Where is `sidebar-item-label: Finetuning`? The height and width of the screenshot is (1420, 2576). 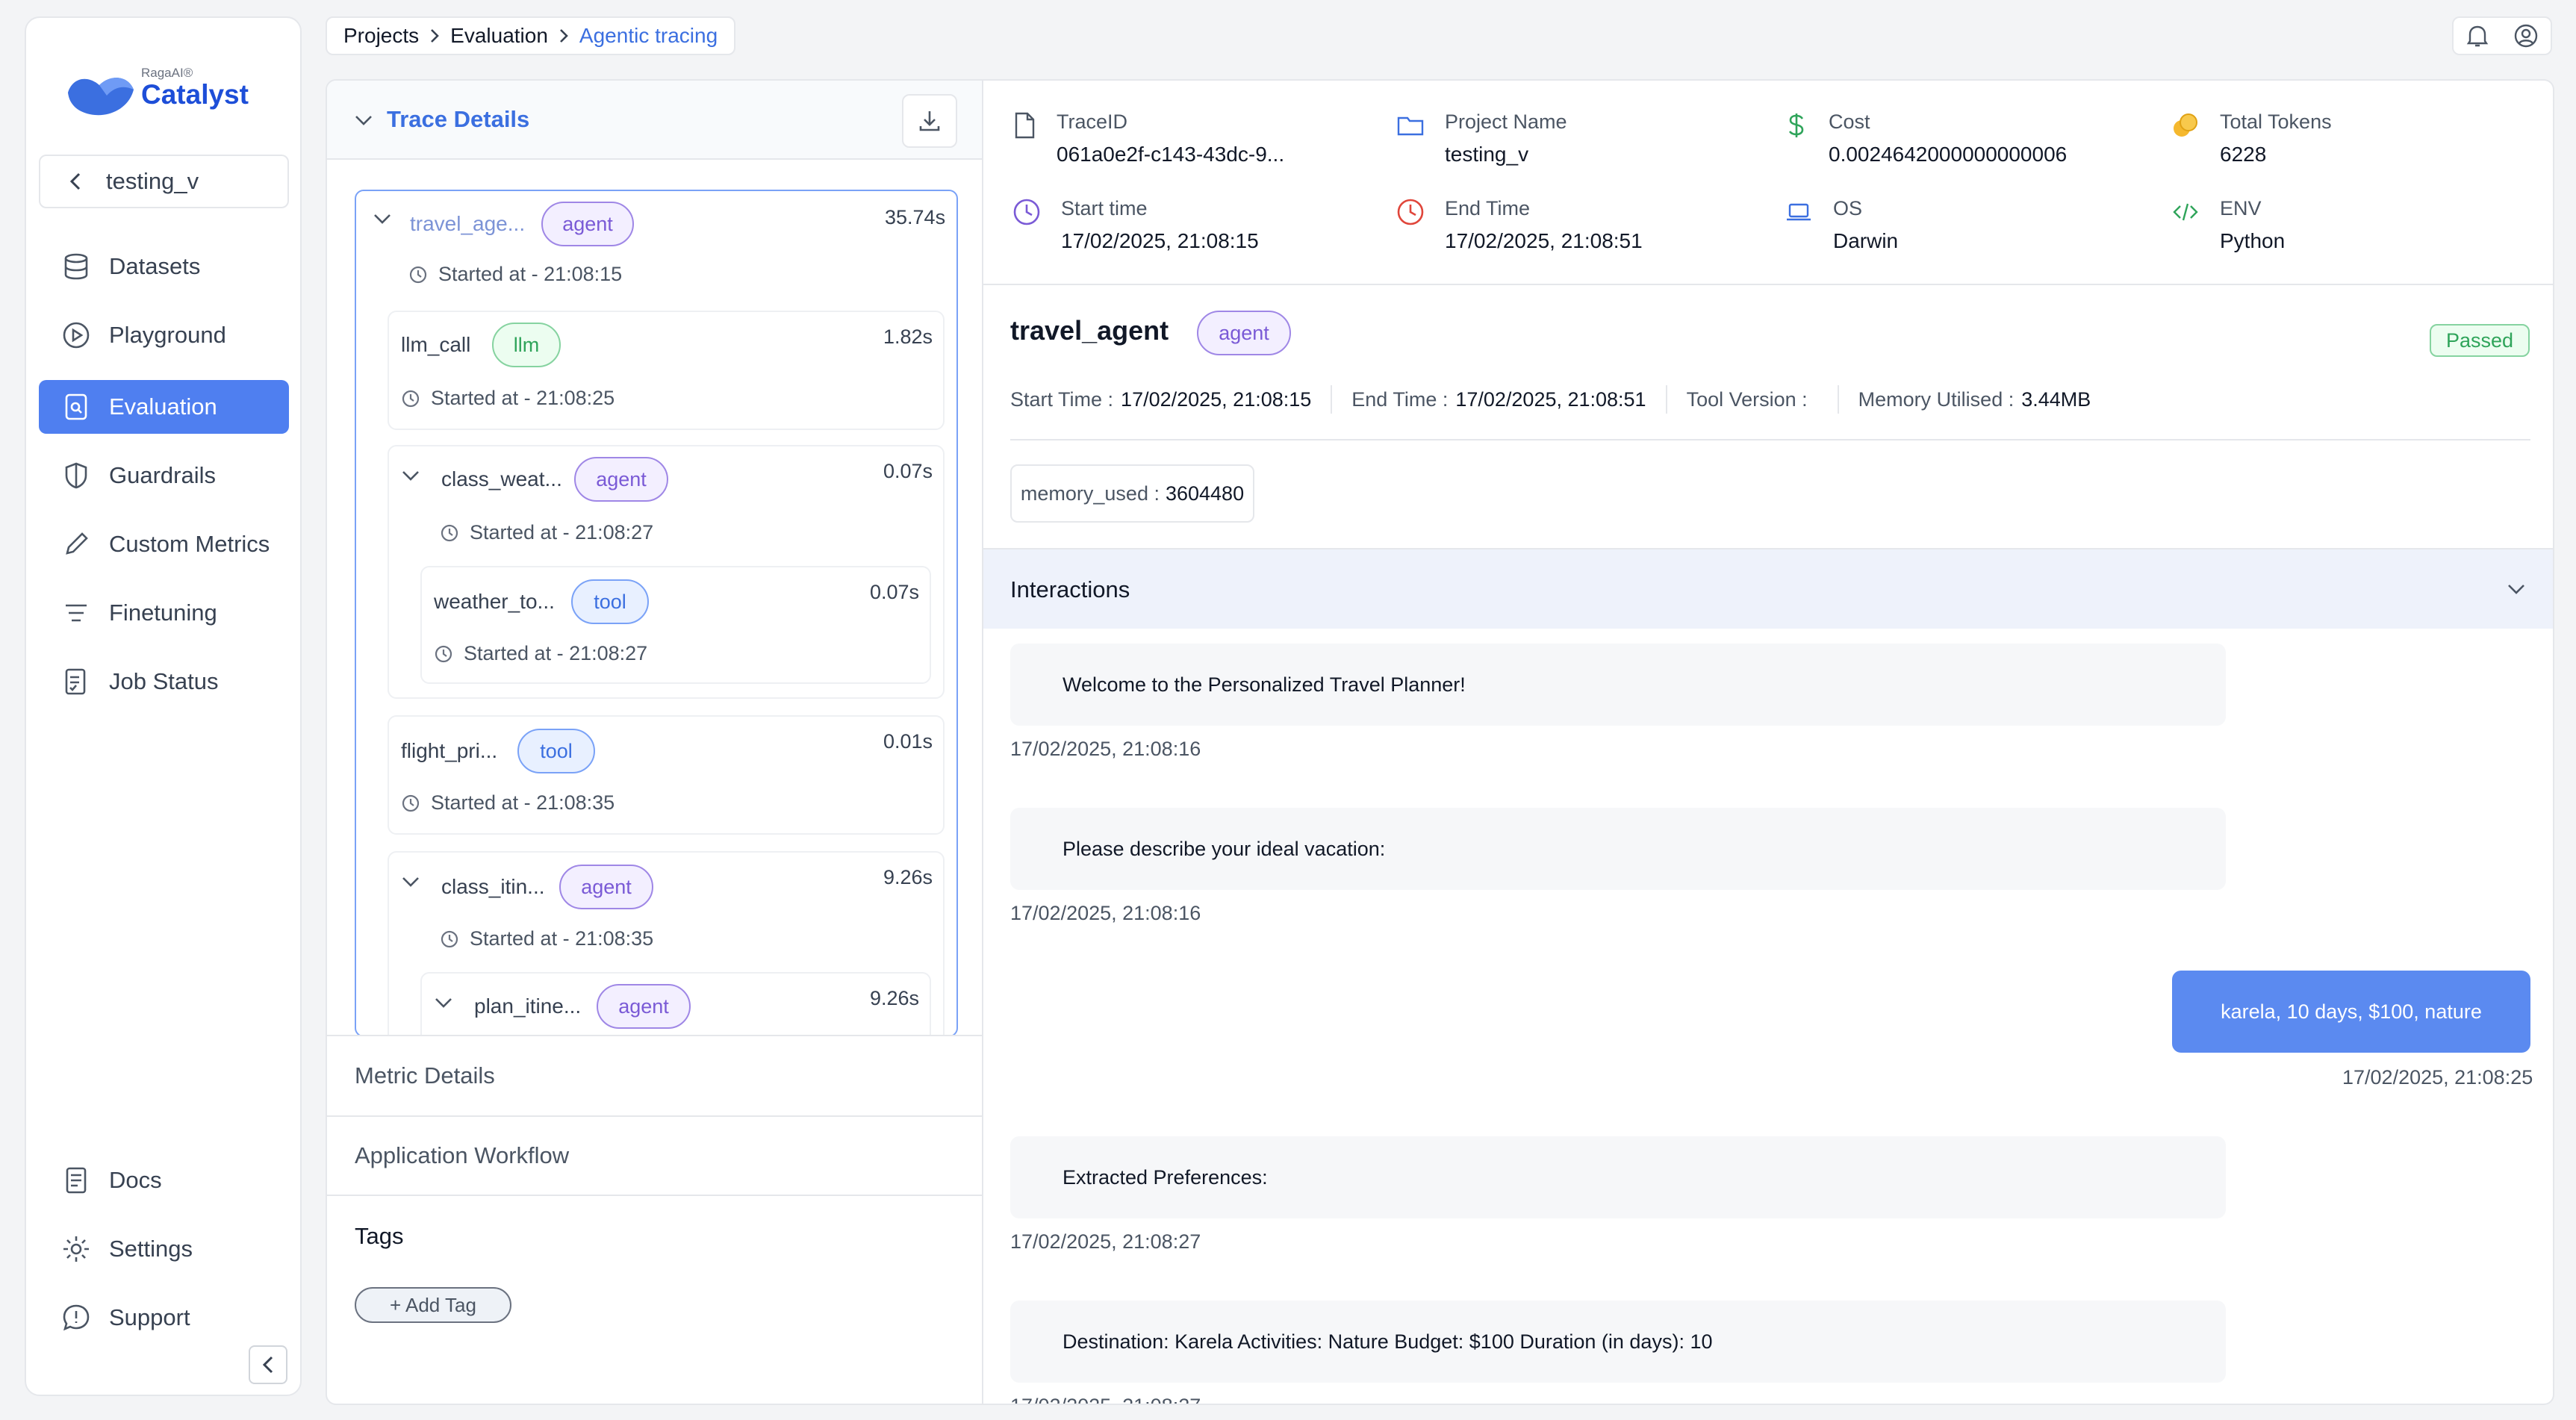 sidebar-item-label: Finetuning is located at coordinates (163, 613).